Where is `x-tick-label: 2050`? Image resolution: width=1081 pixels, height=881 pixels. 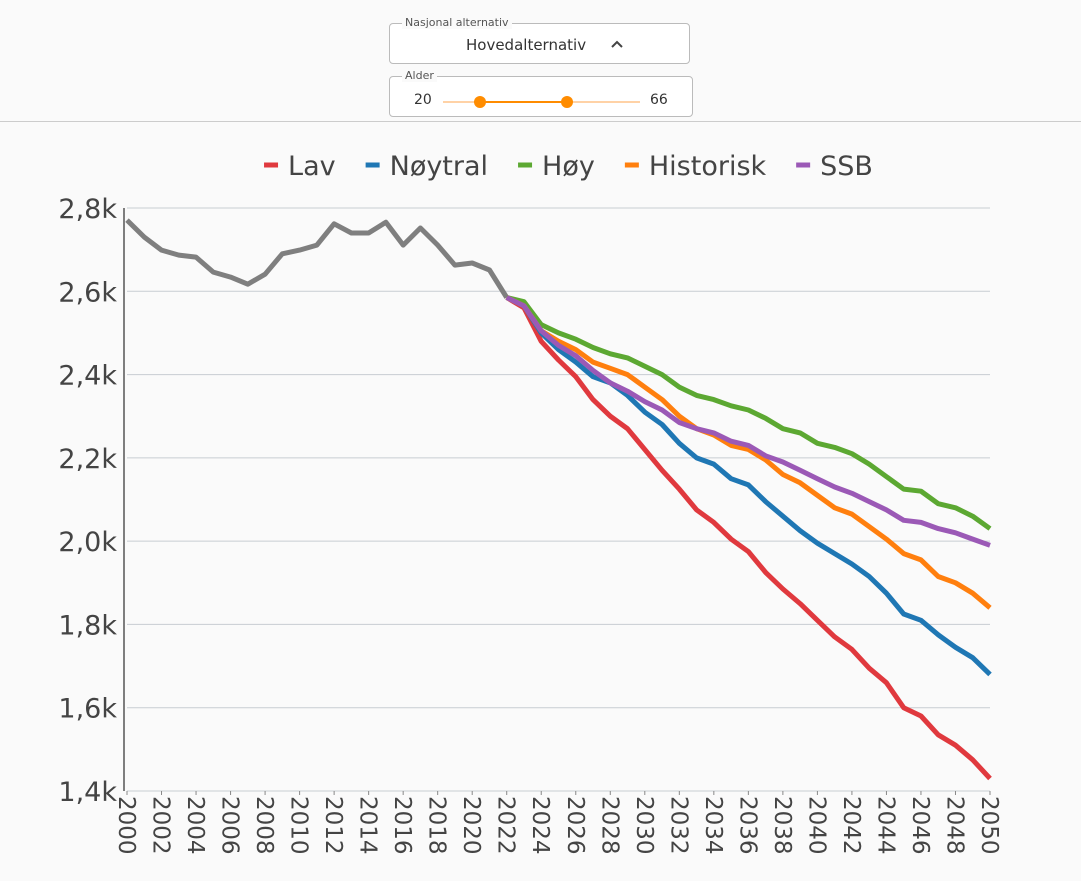
x-tick-label: 2050 is located at coordinates (989, 825).